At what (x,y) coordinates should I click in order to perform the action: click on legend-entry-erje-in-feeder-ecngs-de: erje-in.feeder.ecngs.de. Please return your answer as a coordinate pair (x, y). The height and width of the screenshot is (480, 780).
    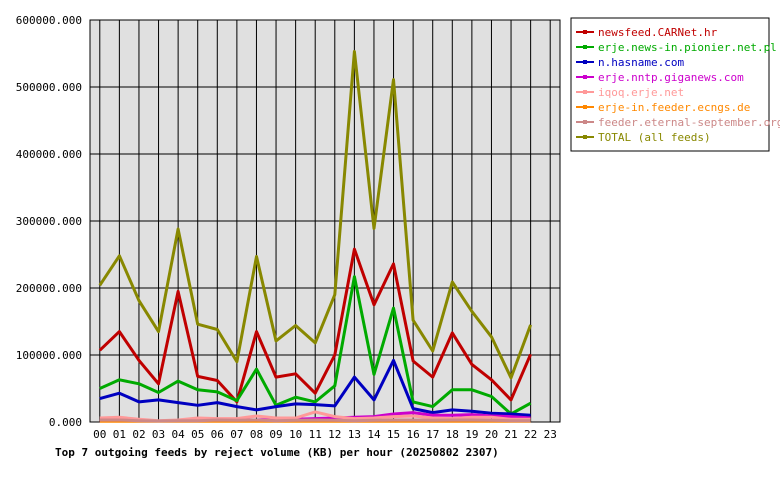
    Looking at the image, I should click on (663, 107).